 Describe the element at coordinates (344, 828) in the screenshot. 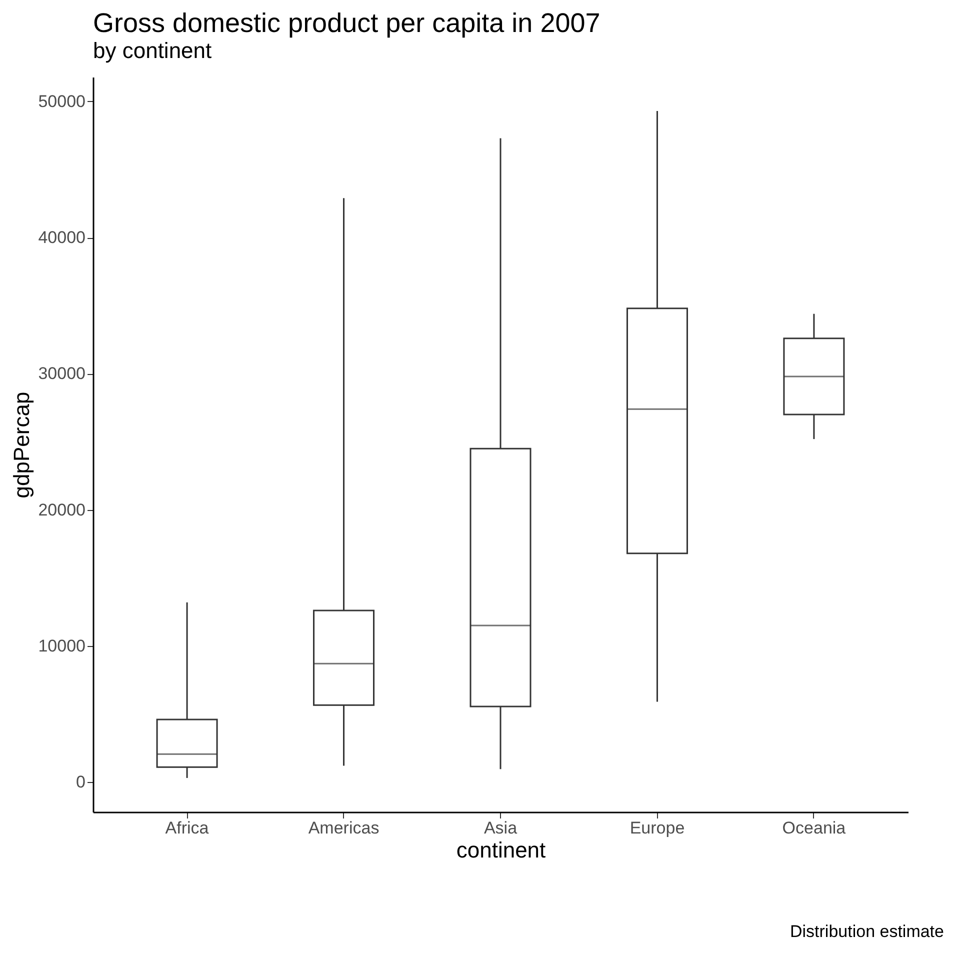

I see `x-tick-label: Americas` at that location.